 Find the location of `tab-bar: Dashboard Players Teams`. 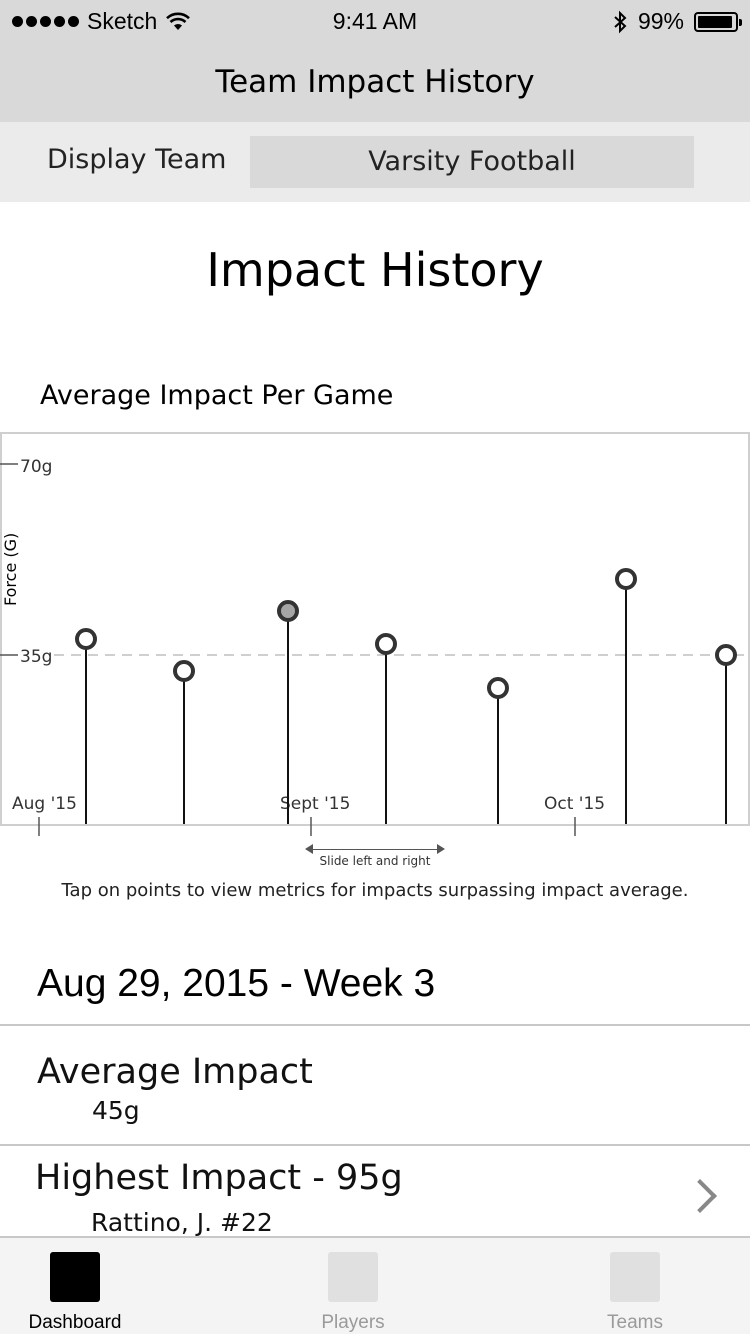

tab-bar: Dashboard Players Teams is located at coordinates (375, 1285).